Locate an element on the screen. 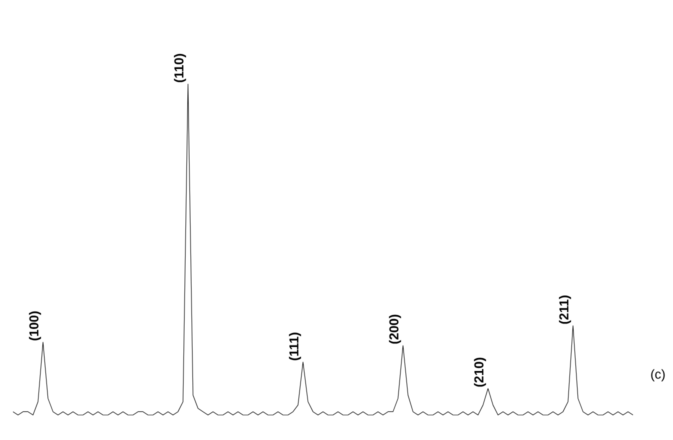  annotation: (211) is located at coordinates (565, 310).